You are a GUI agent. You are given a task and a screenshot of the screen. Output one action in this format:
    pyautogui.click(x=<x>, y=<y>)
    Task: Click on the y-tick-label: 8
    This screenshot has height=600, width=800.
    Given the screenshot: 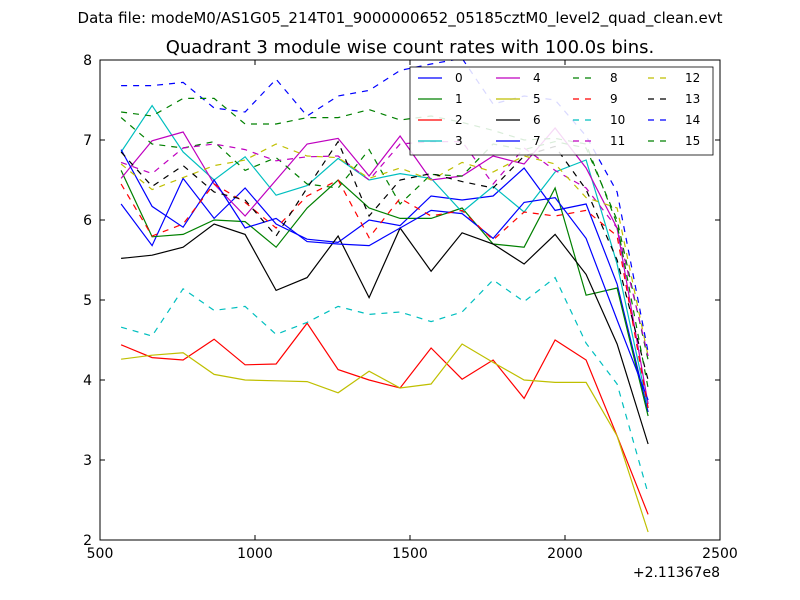 What is the action you would take?
    pyautogui.click(x=87, y=61)
    